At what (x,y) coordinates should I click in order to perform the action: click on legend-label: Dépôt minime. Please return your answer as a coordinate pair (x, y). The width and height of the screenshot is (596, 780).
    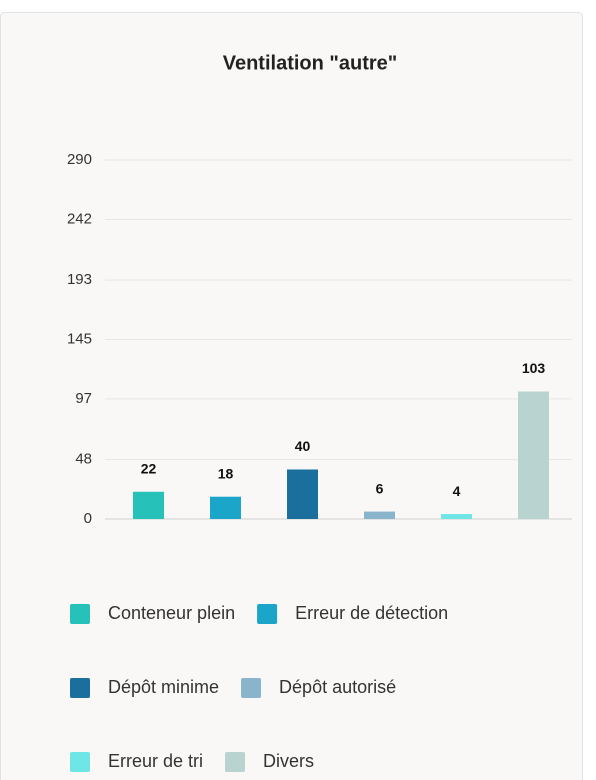
    Looking at the image, I should click on (163, 687).